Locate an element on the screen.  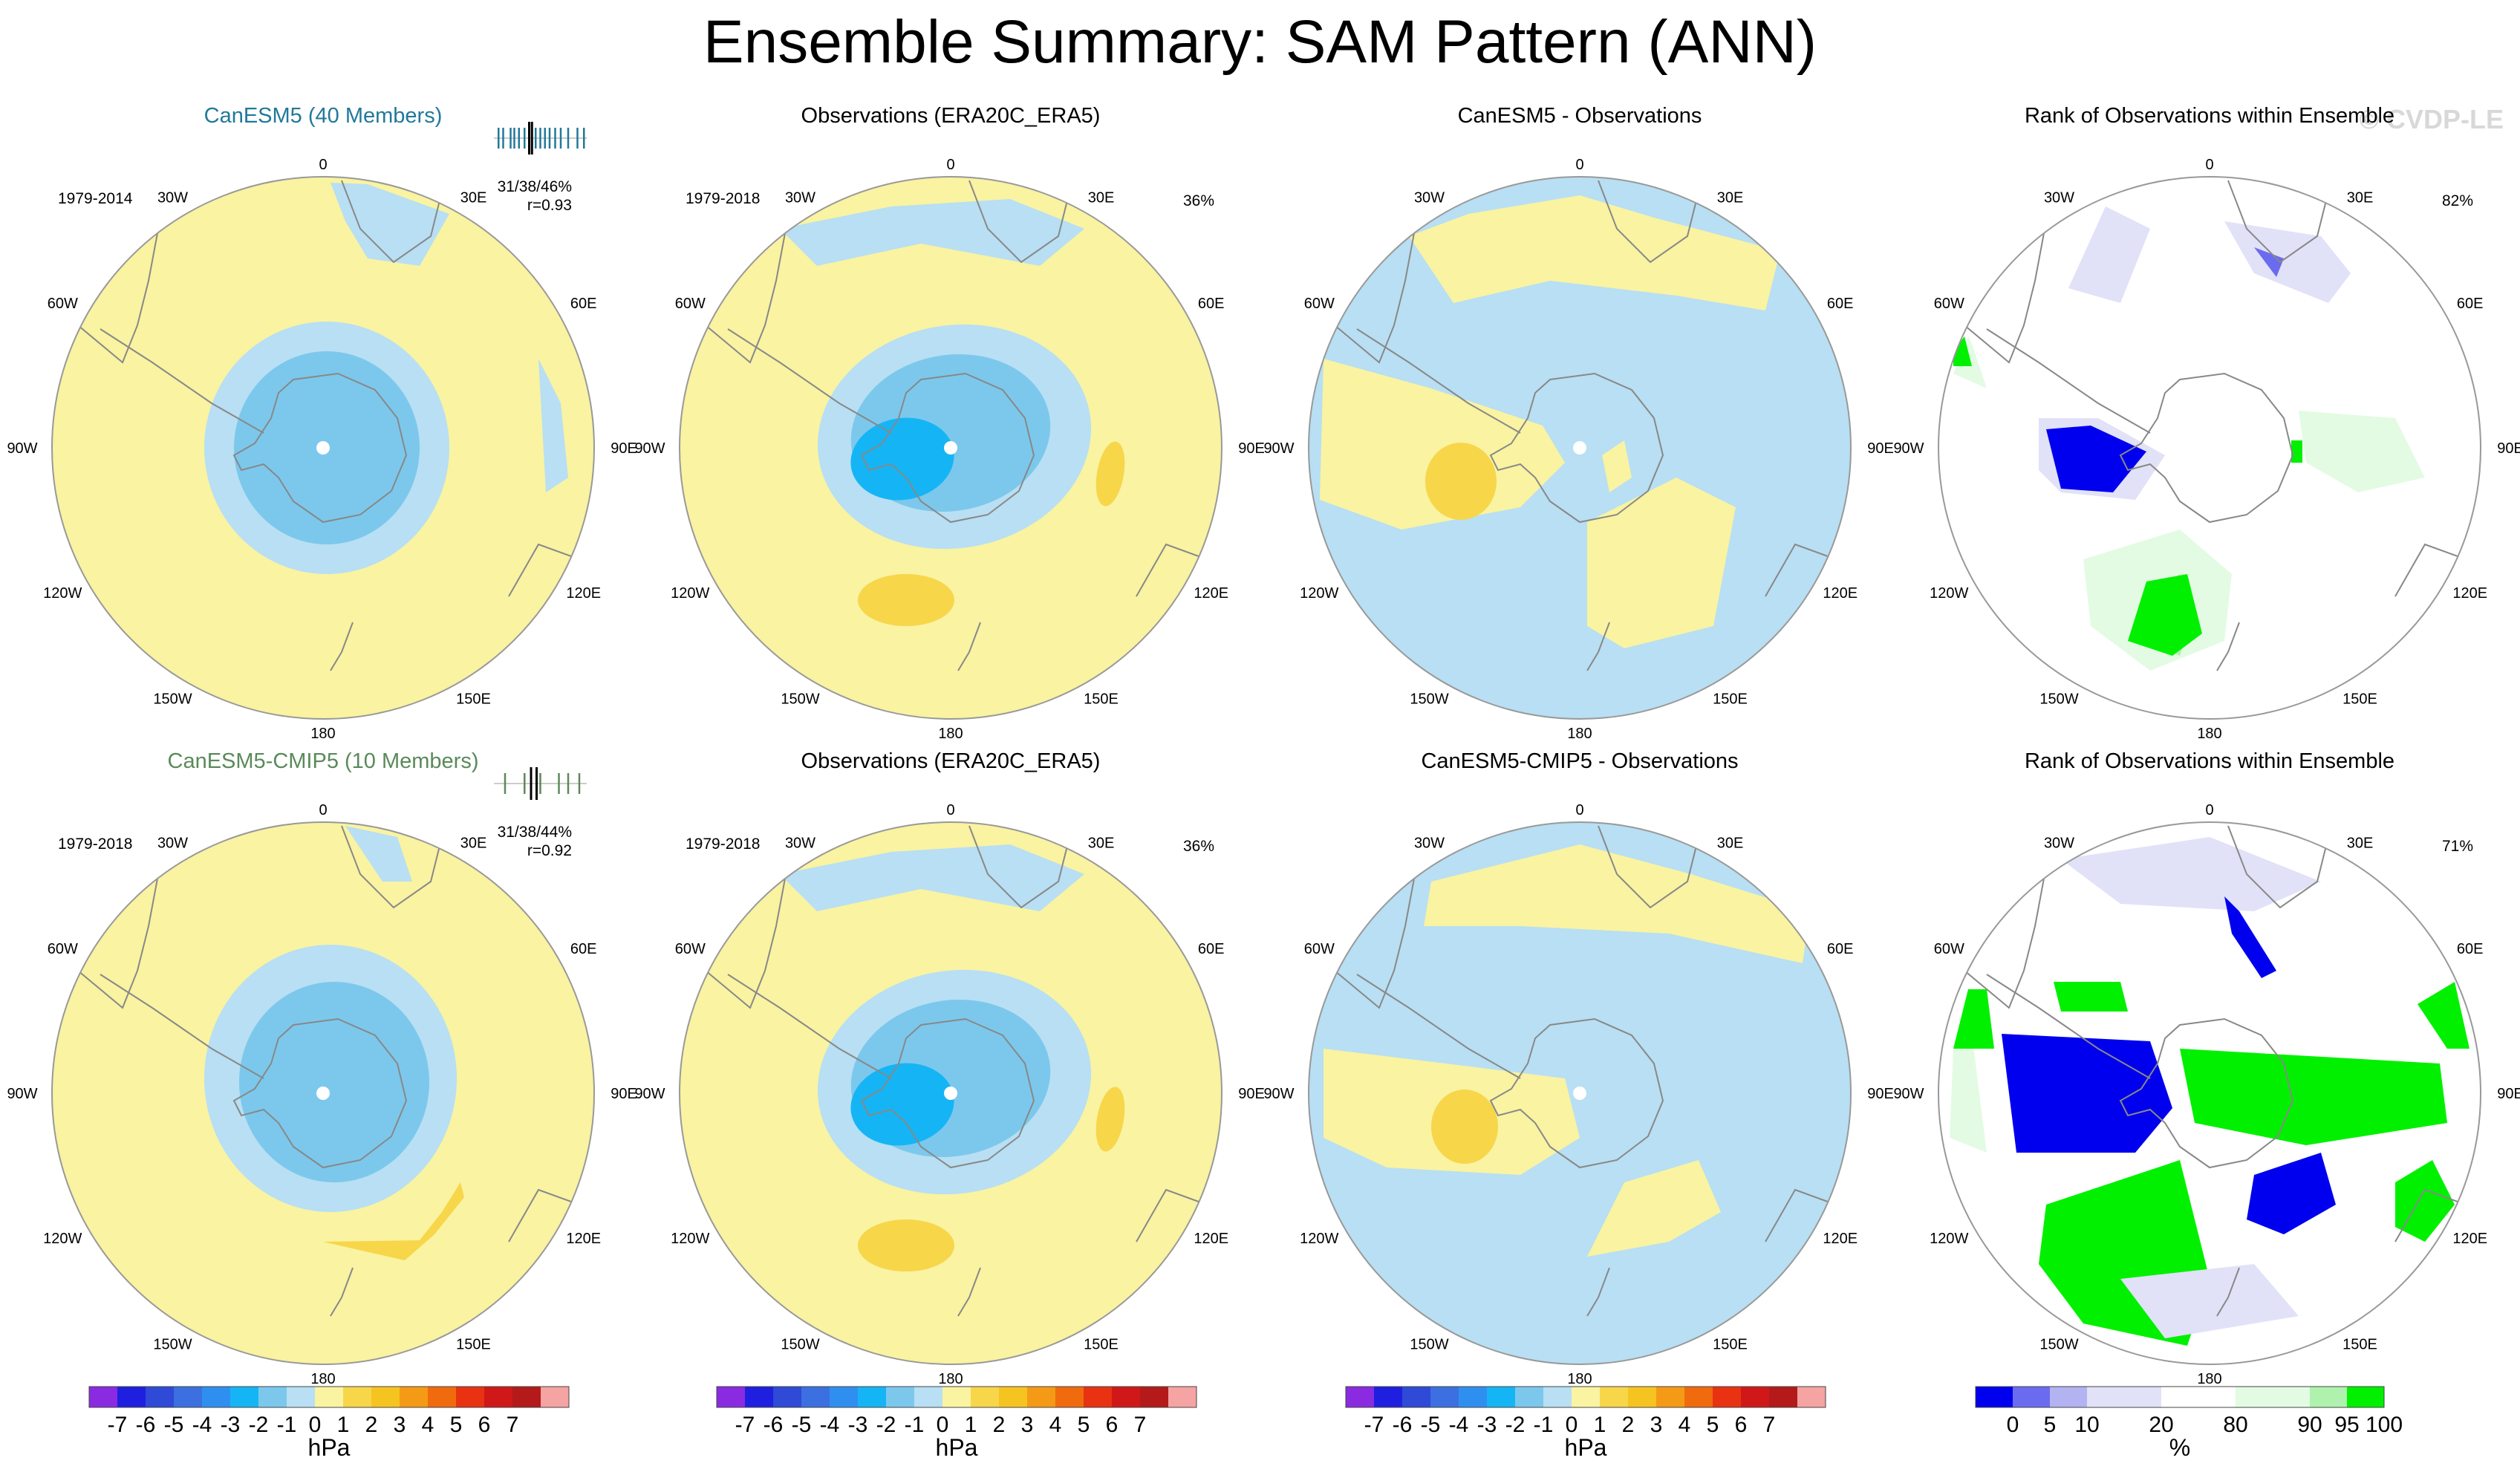
percent-label: 36% is located at coordinates (1198, 846).